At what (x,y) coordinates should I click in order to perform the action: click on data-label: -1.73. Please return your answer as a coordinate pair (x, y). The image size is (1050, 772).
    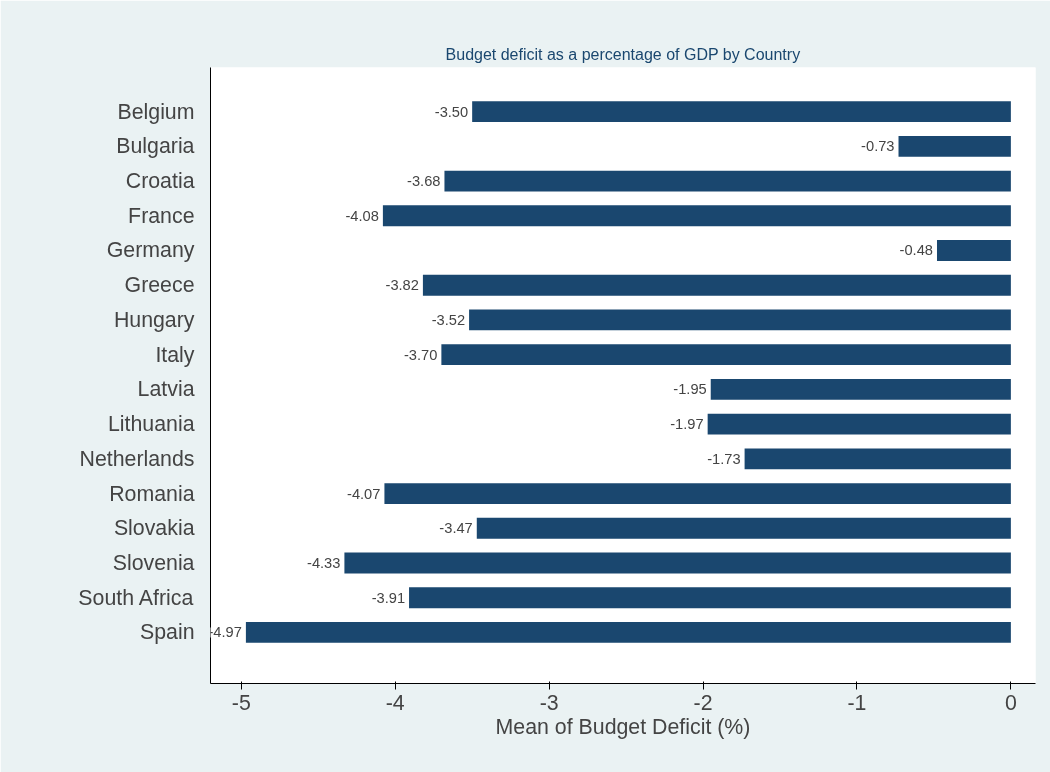
    Looking at the image, I should click on (724, 458).